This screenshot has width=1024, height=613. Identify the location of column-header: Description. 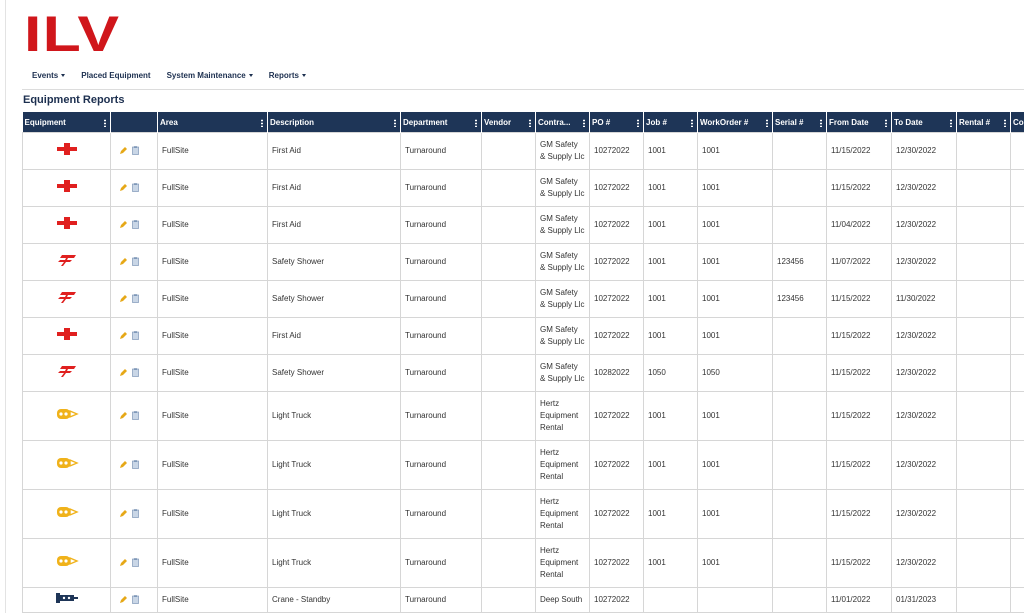
(334, 122).